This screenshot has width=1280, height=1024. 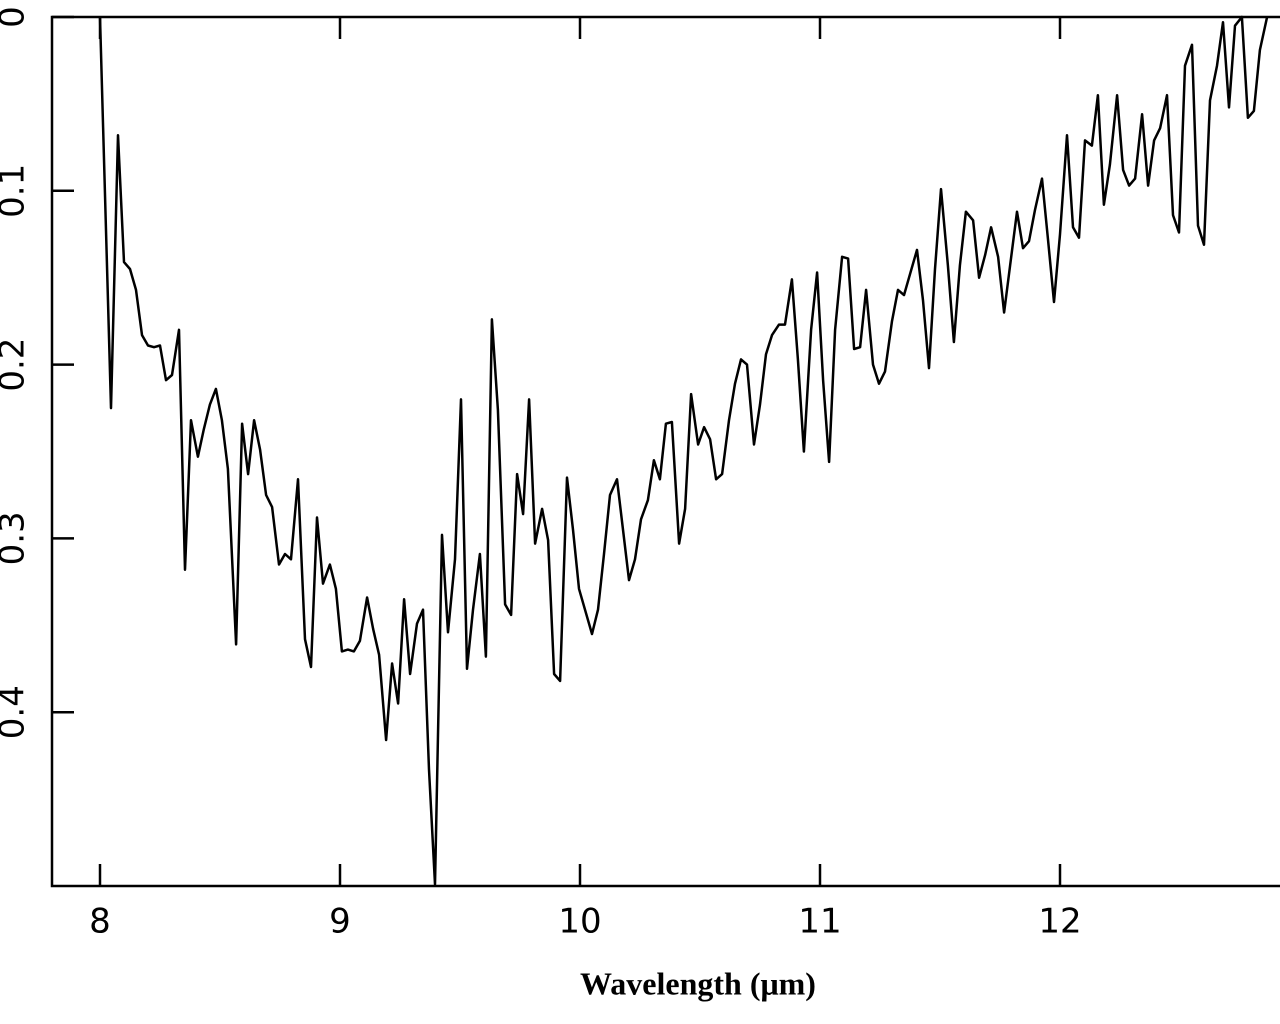 I want to click on x-tick-label: 11, so click(x=819, y=922).